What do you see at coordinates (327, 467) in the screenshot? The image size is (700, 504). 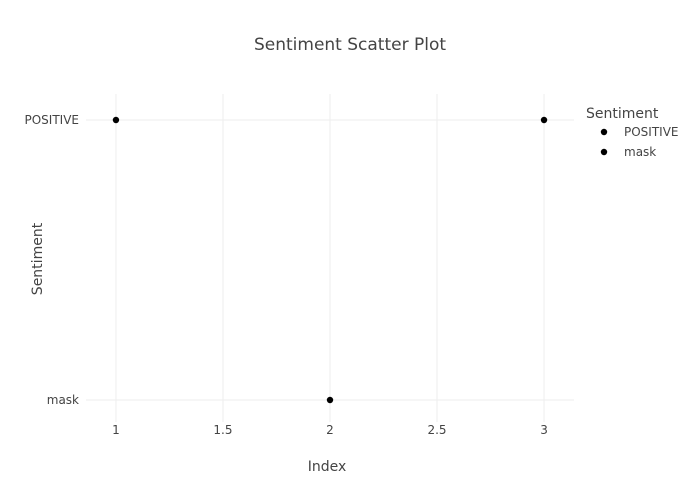 I see `x-axis-label: Index` at bounding box center [327, 467].